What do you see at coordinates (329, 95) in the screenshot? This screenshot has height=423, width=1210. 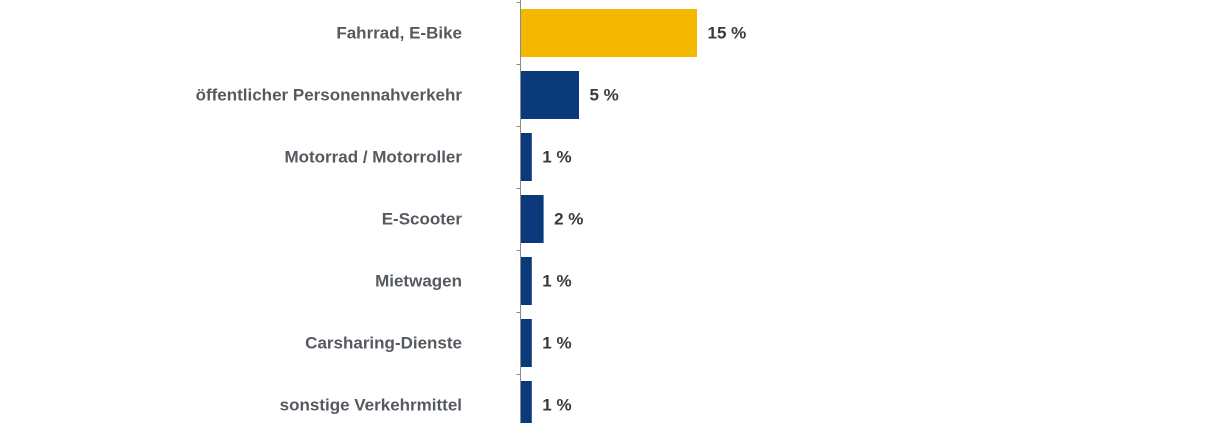 I see `category-label: öffentlicher Personennahverkehr` at bounding box center [329, 95].